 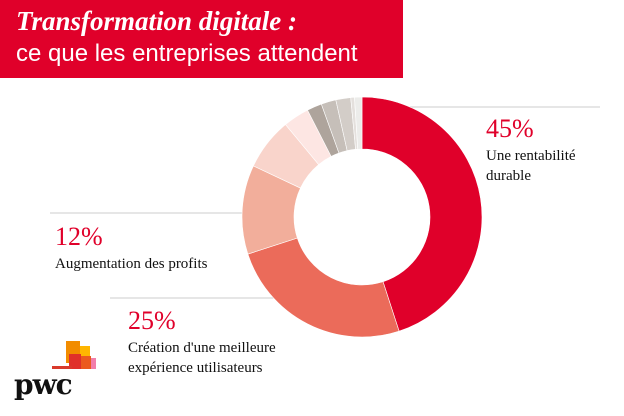 I want to click on label-45: Une rentabilité durable, so click(x=531, y=166).